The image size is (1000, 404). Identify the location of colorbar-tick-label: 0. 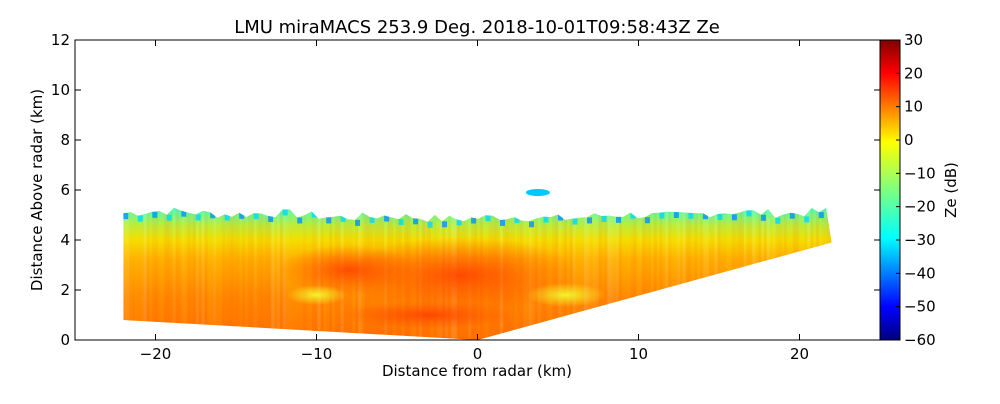
(909, 140).